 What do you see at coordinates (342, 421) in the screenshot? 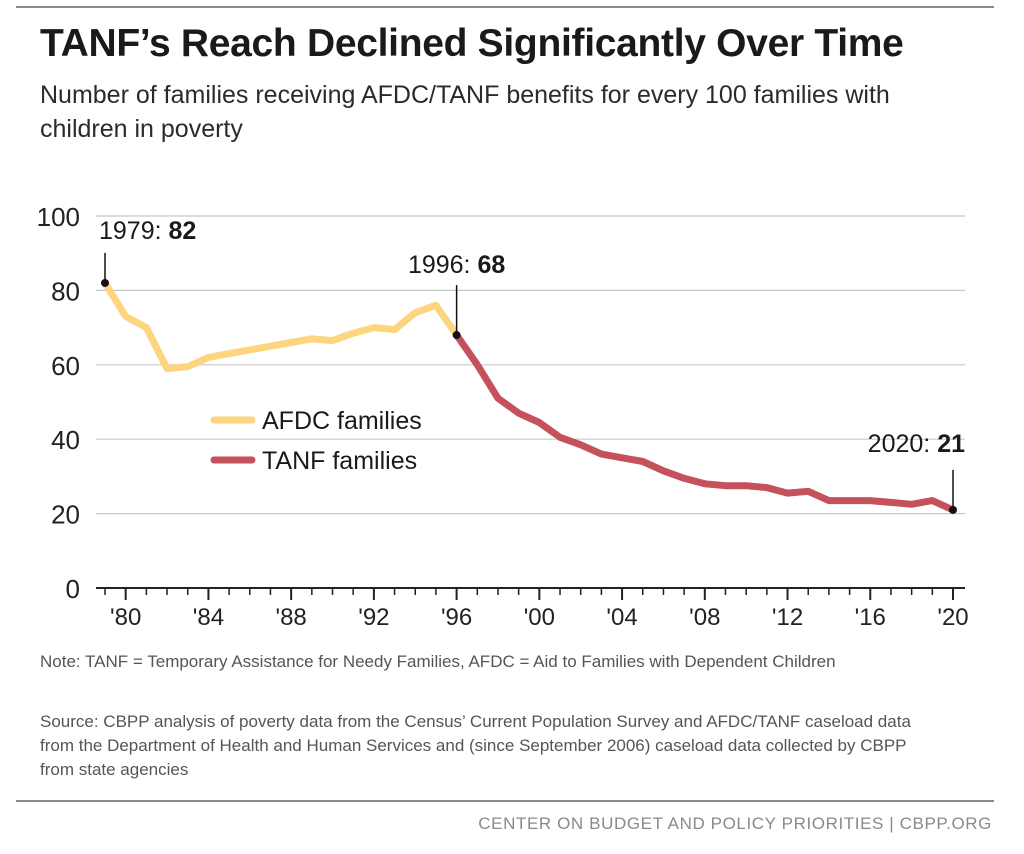
I see `legend-label-afdc: AFDC families` at bounding box center [342, 421].